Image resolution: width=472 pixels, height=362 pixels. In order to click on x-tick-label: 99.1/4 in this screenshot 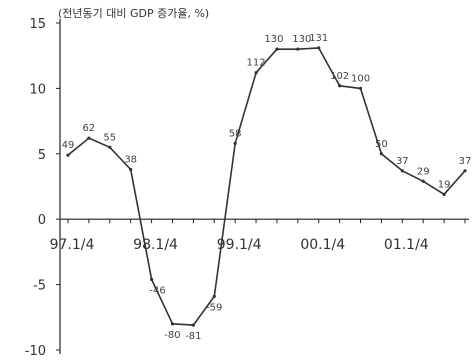, I will do `click(239, 245)`.